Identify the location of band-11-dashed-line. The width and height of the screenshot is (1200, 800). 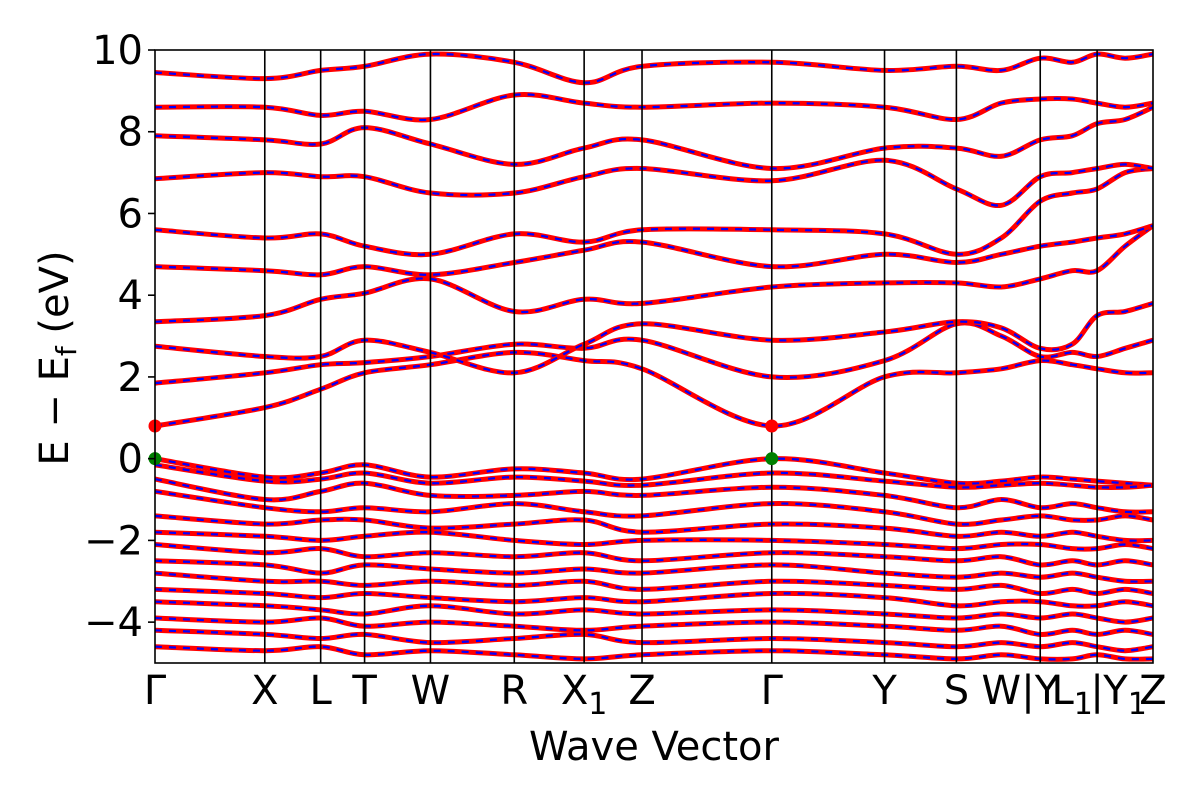
(654, 476).